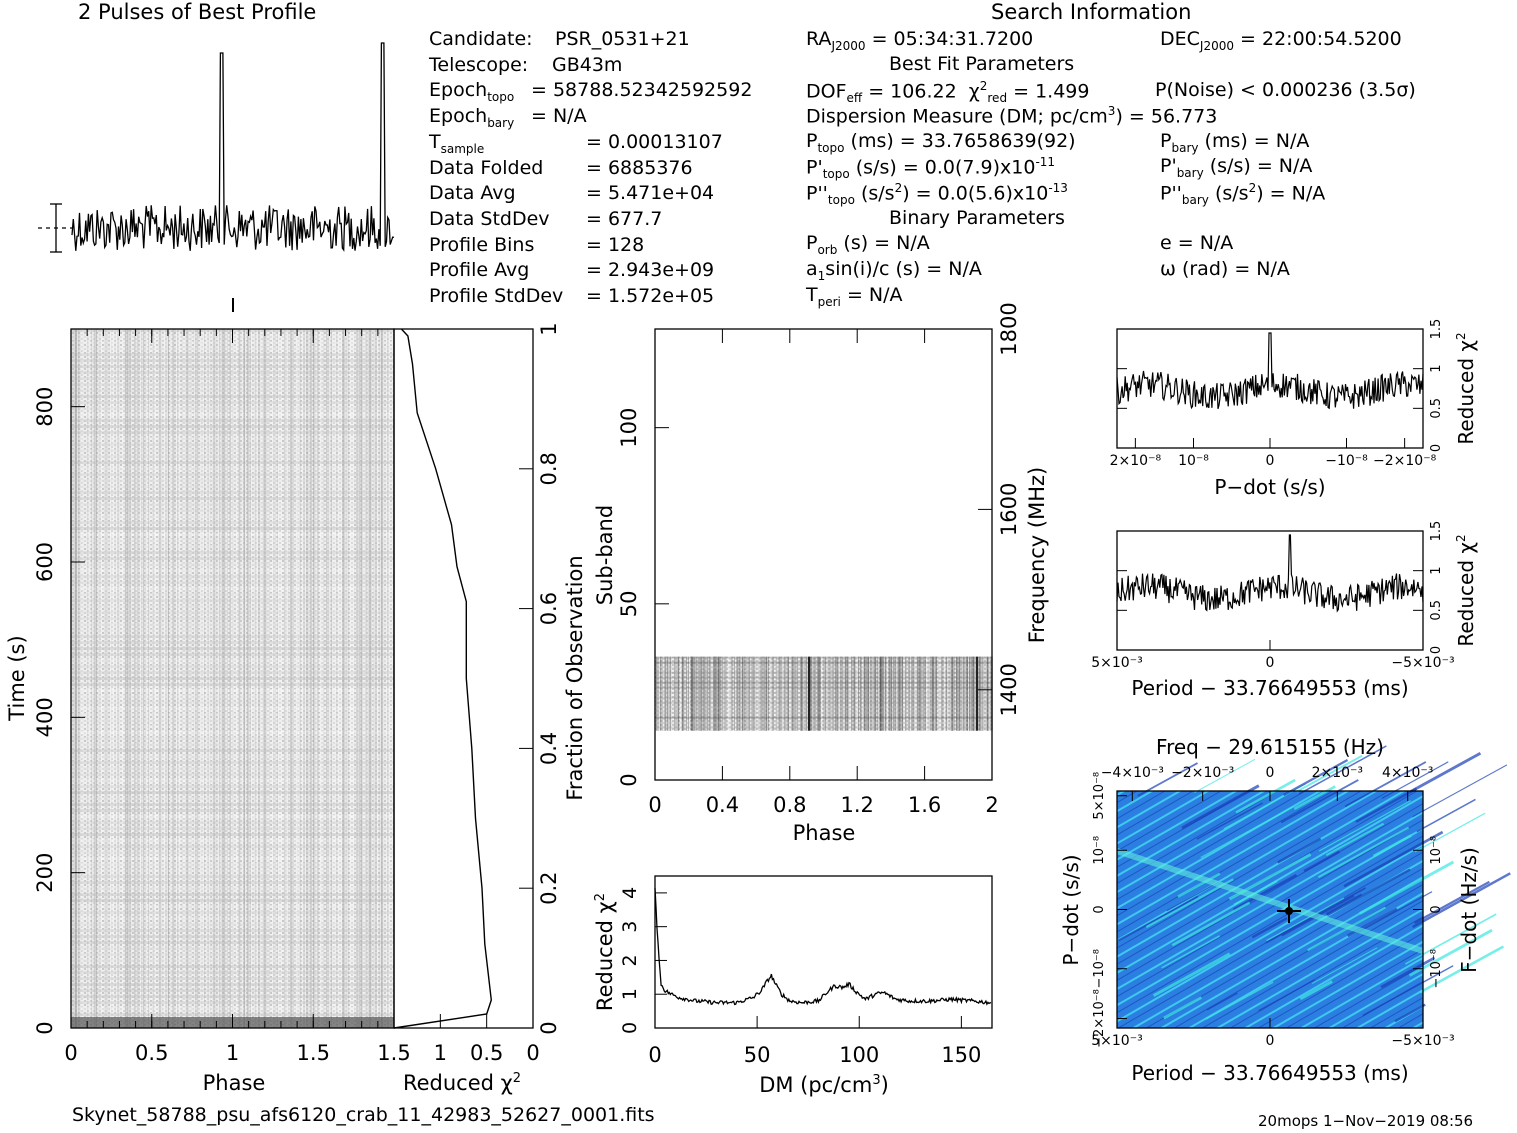 This screenshot has width=1517, height=1133. I want to click on tperi-sub: peri, so click(829, 301).